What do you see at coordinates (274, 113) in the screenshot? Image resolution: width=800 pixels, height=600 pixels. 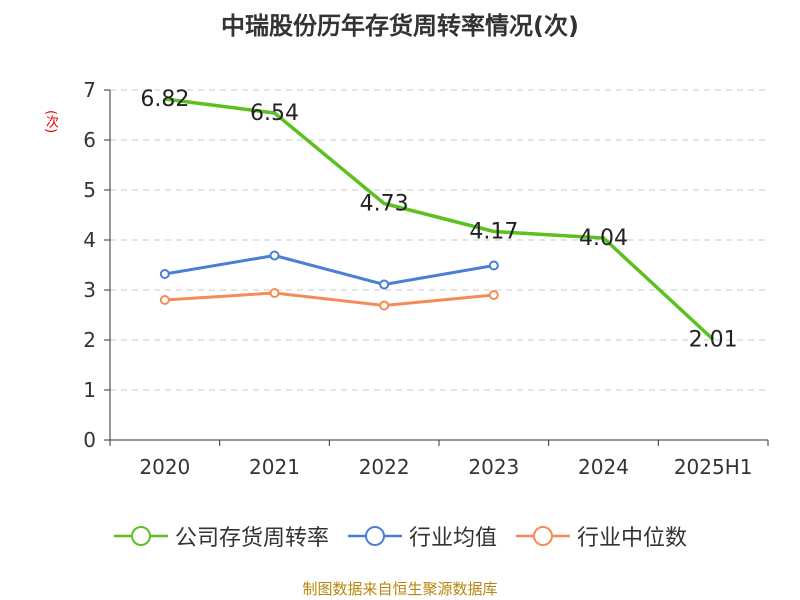 I see `data-label: 6.54` at bounding box center [274, 113].